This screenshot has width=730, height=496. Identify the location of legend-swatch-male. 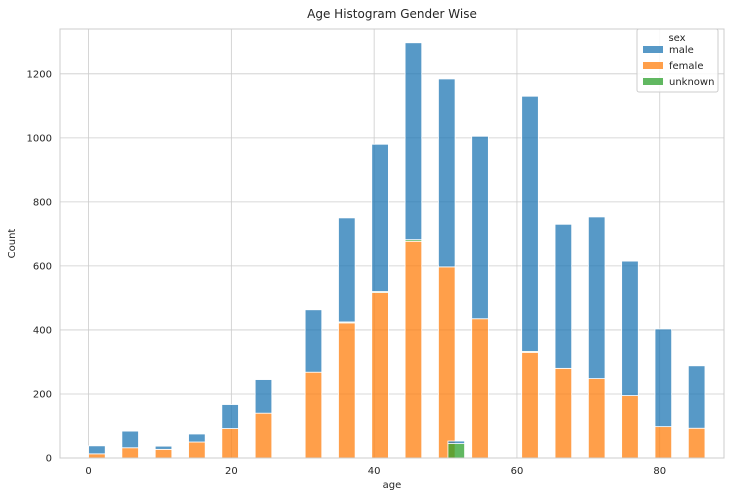
(653, 49).